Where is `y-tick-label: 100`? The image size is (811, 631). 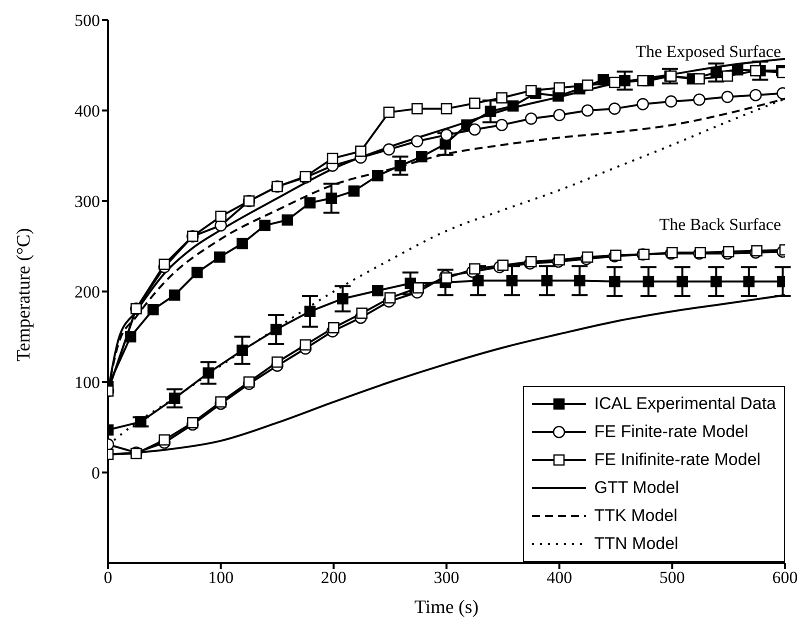 y-tick-label: 100 is located at coordinates (87, 382).